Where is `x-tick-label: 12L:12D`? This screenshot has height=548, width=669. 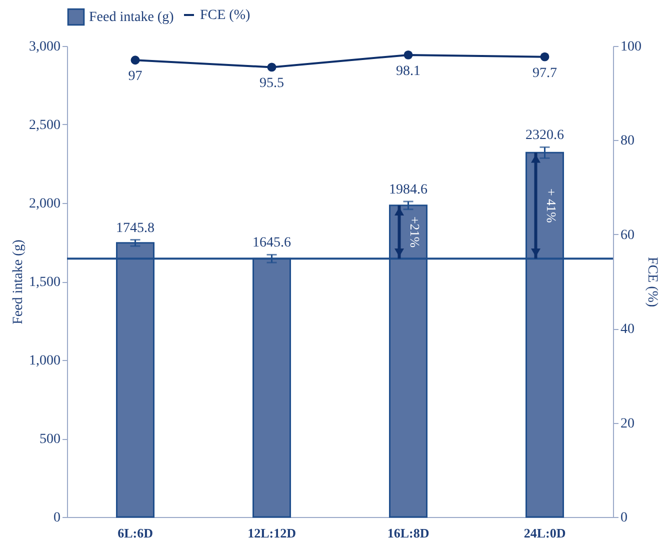 x-tick-label: 12L:12D is located at coordinates (272, 533).